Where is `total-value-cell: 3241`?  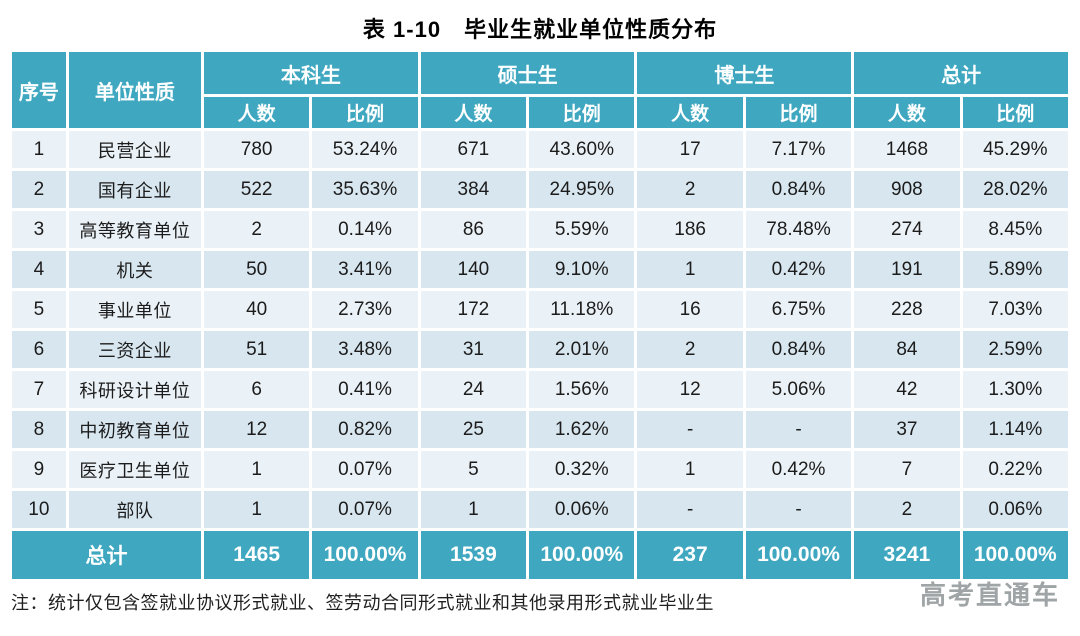
total-value-cell: 3241 is located at coordinates (907, 555).